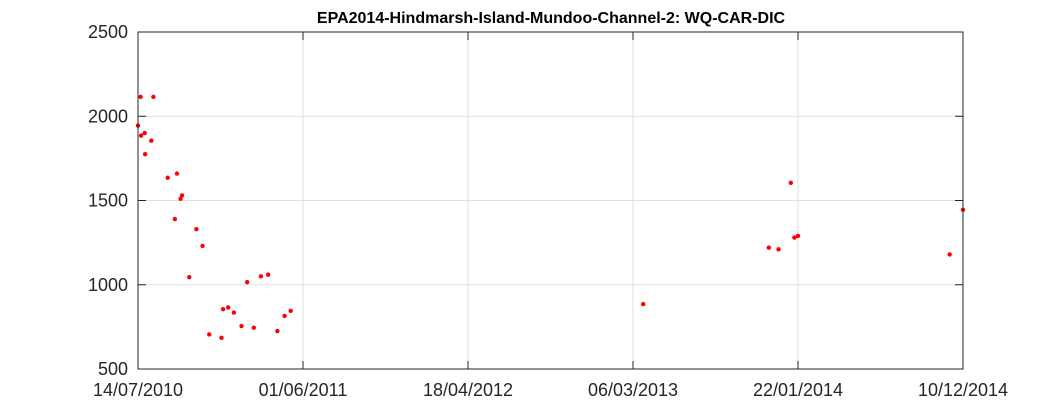  What do you see at coordinates (633, 390) in the screenshot?
I see `x-tick-label: 06/03/2013` at bounding box center [633, 390].